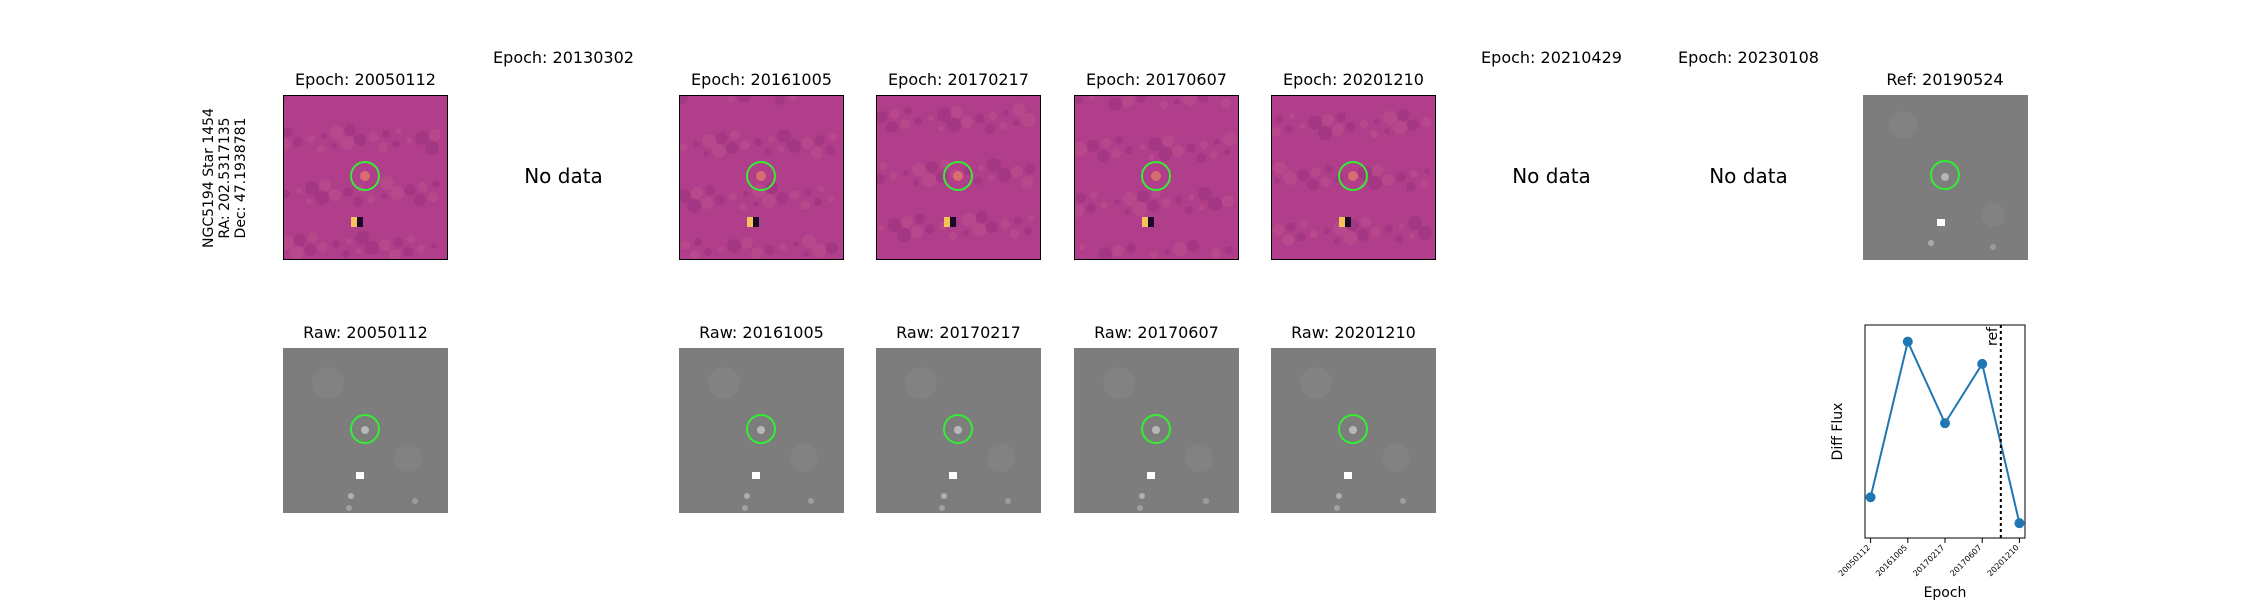 This screenshot has height=600, width=2250. Describe the element at coordinates (2003, 560) in the screenshot. I see `x-tick-label: 20201210` at that location.